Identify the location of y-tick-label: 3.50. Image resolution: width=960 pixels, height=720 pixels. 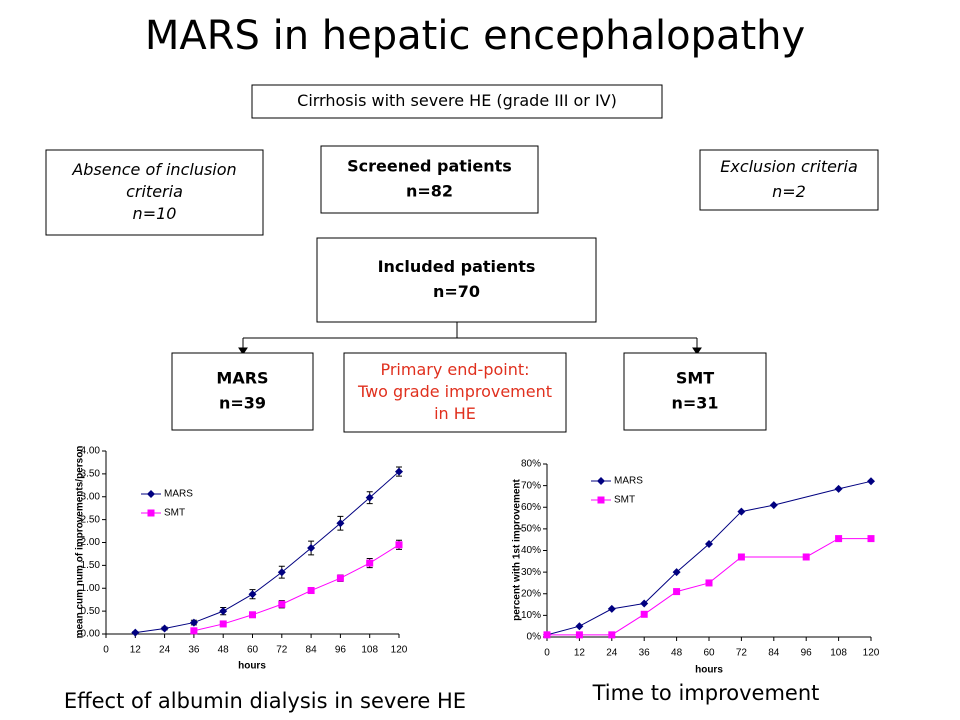
(91, 474).